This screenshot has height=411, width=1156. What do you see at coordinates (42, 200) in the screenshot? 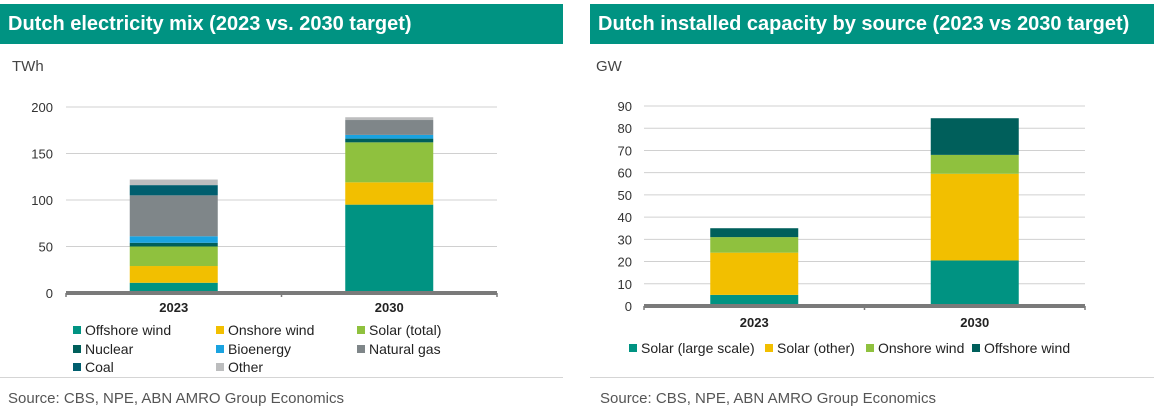
I see `y-tick-label: 100` at bounding box center [42, 200].